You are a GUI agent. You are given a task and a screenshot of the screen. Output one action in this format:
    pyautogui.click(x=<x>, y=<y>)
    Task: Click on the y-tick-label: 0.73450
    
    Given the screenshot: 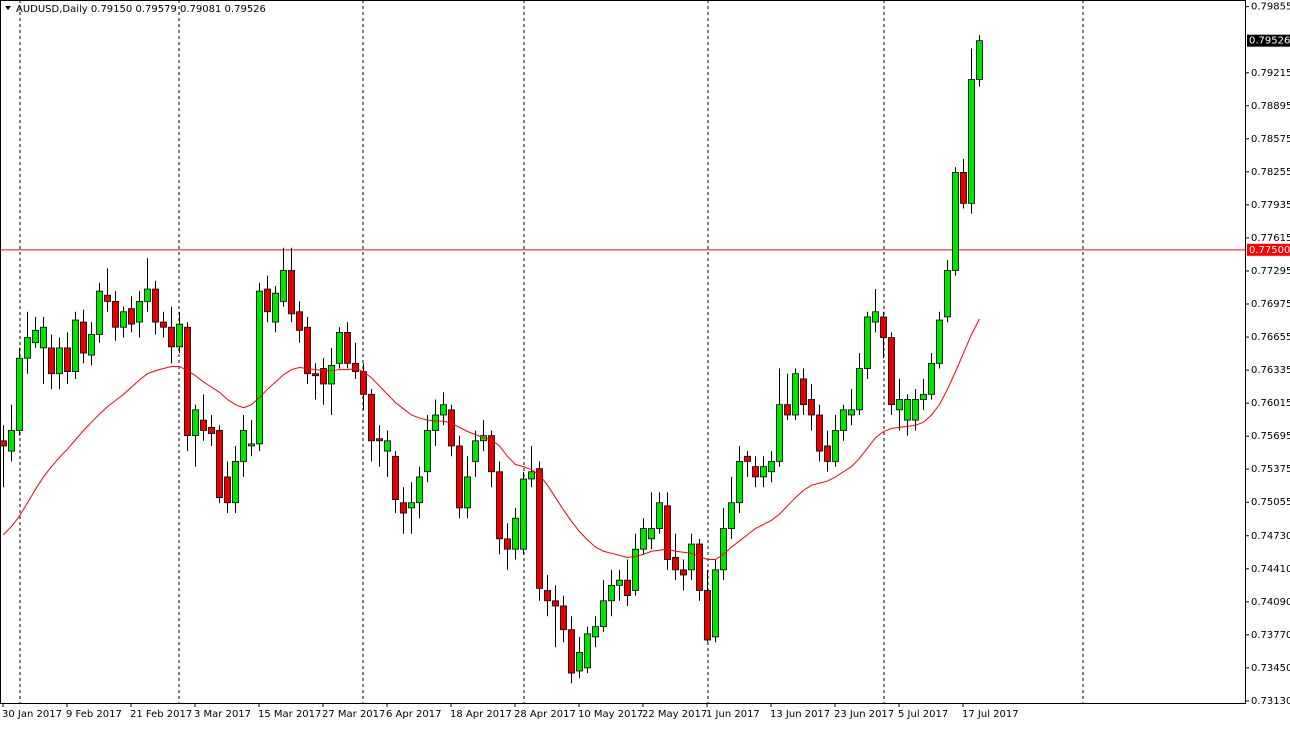 What is the action you would take?
    pyautogui.click(x=1270, y=668)
    